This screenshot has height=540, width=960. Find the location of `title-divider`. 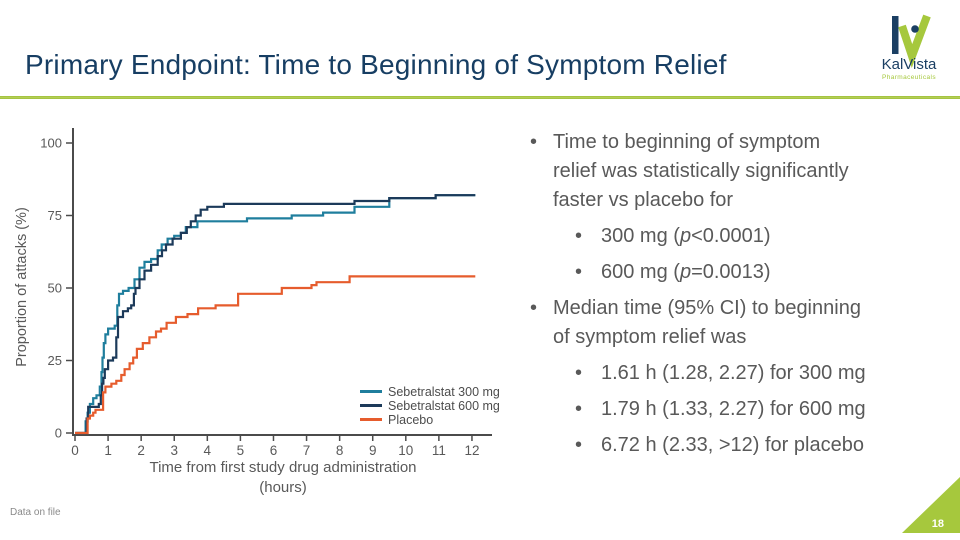

title-divider is located at coordinates (480, 97).